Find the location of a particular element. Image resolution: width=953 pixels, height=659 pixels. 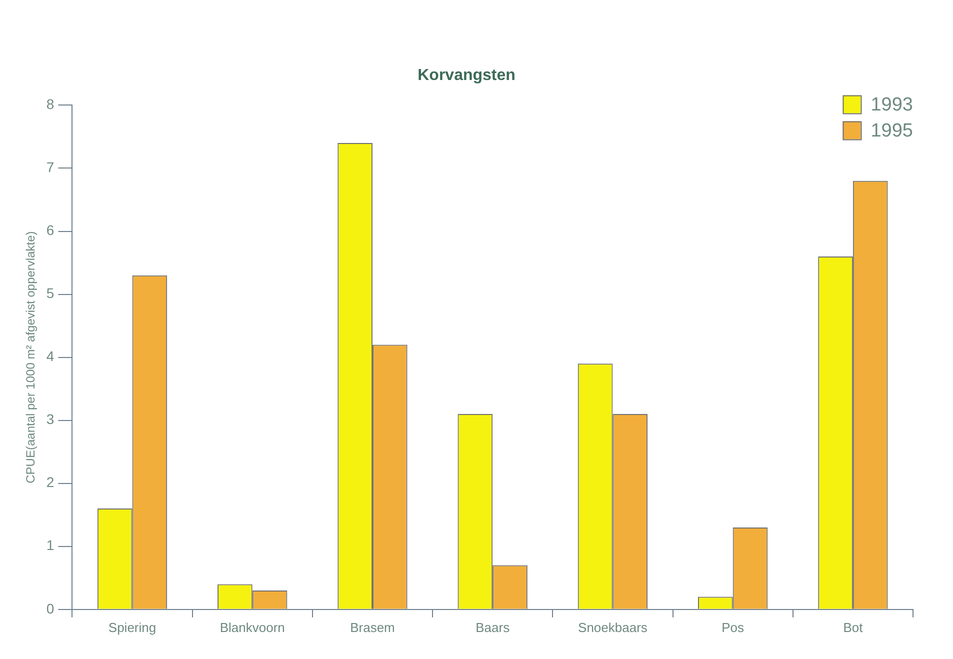

x-tick-label: Pos is located at coordinates (733, 627).